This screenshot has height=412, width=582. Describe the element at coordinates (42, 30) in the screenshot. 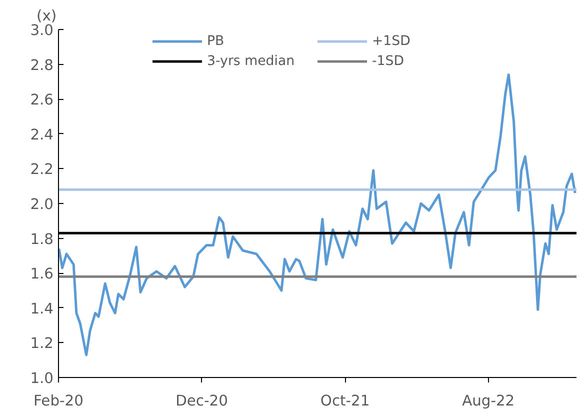

I see `y-tick-label: 3.0` at that location.